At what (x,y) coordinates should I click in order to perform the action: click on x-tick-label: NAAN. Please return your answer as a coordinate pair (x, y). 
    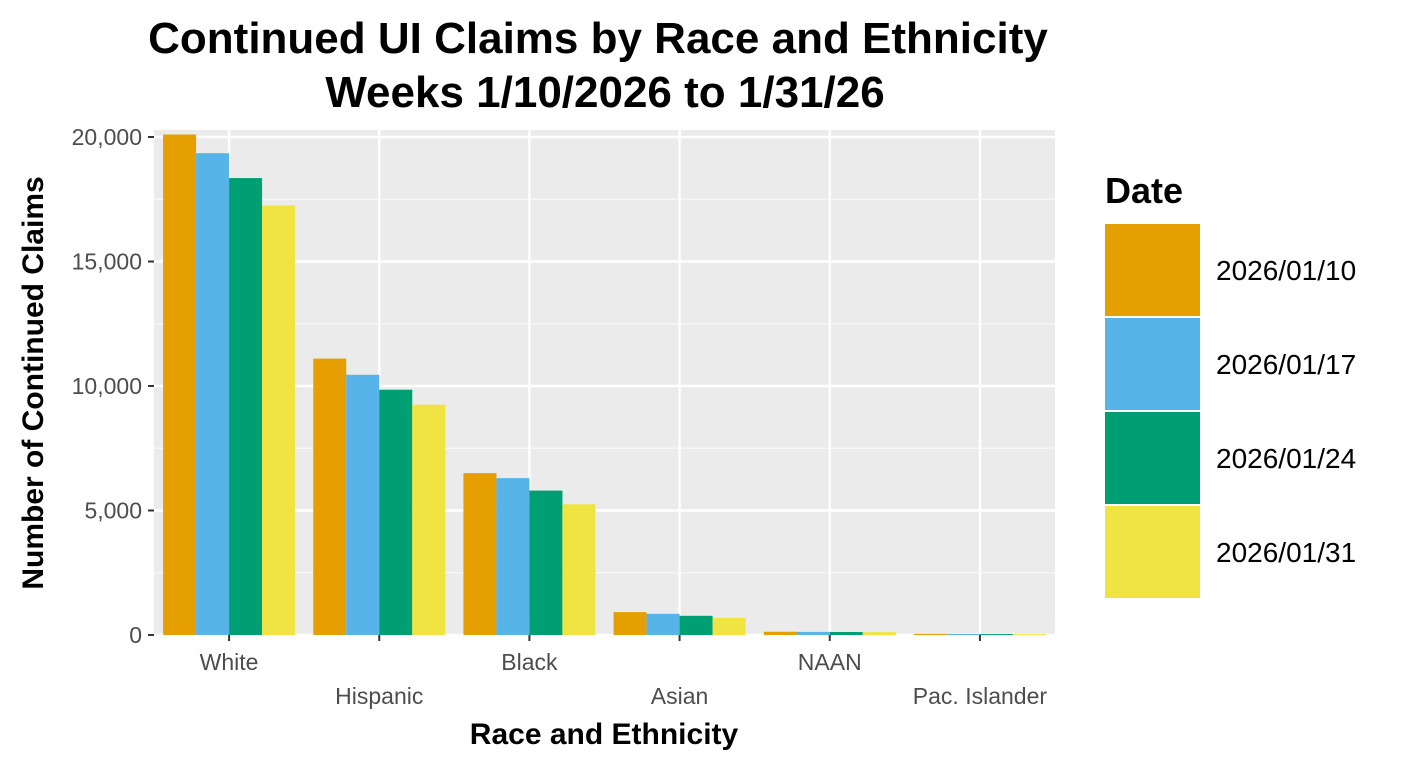
    Looking at the image, I should click on (830, 662).